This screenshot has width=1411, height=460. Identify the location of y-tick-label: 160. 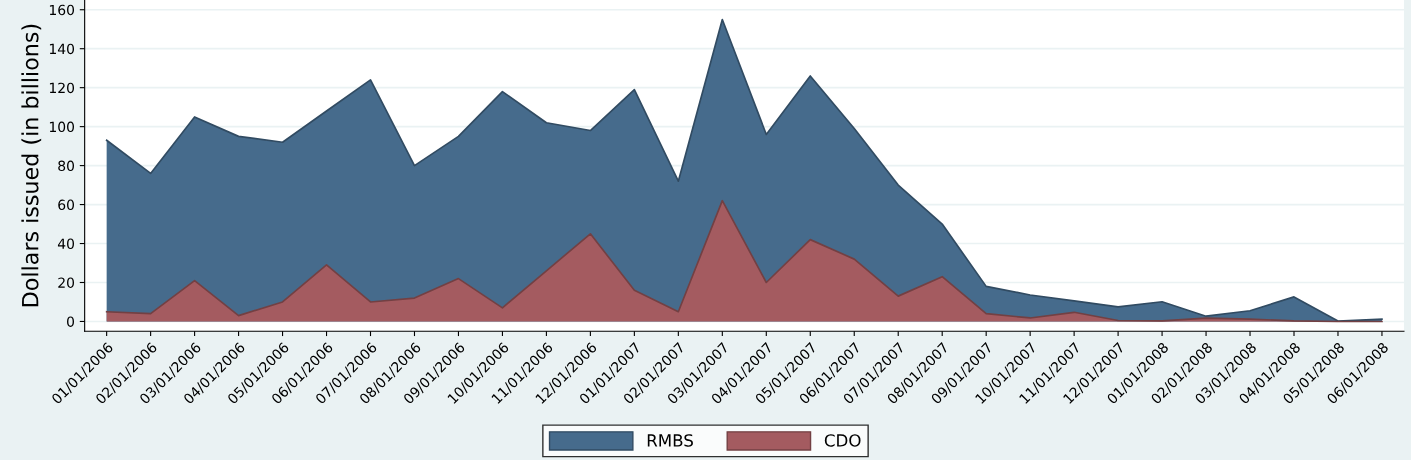
(62, 10).